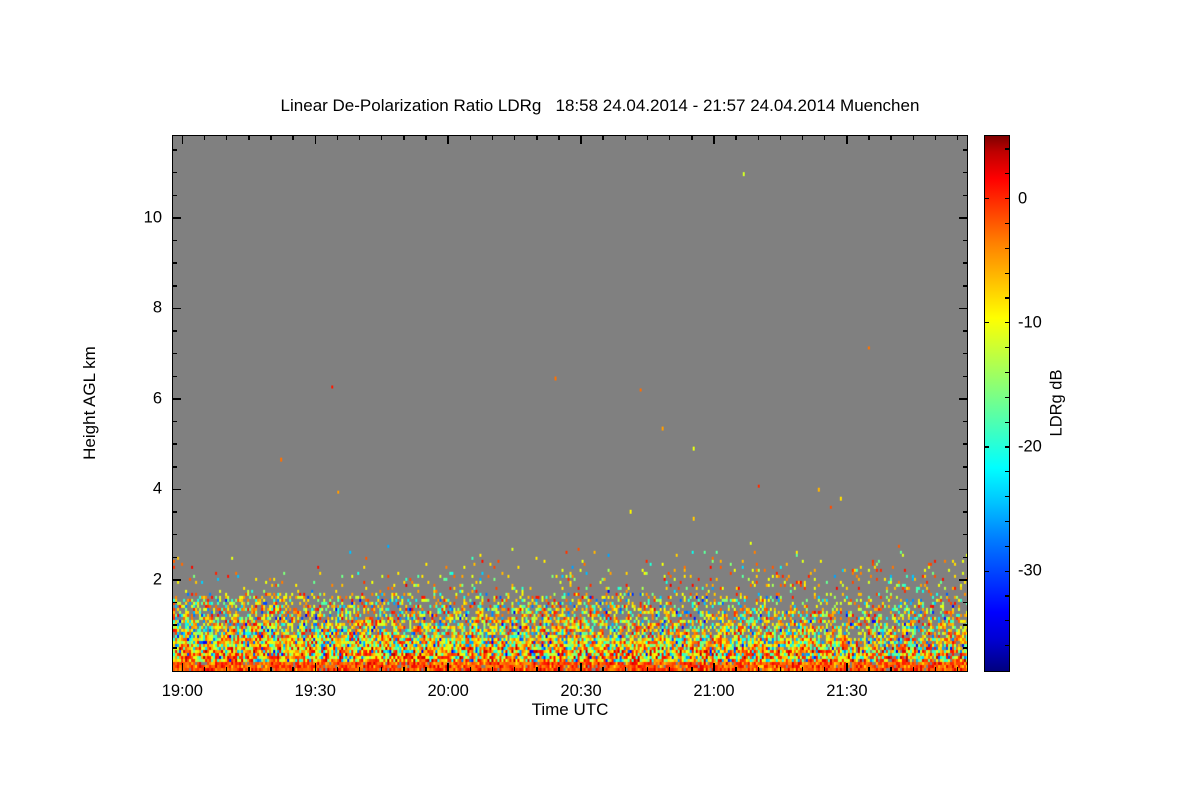 The width and height of the screenshot is (1200, 800). What do you see at coordinates (157, 398) in the screenshot?
I see `y-tick-label: 6` at bounding box center [157, 398].